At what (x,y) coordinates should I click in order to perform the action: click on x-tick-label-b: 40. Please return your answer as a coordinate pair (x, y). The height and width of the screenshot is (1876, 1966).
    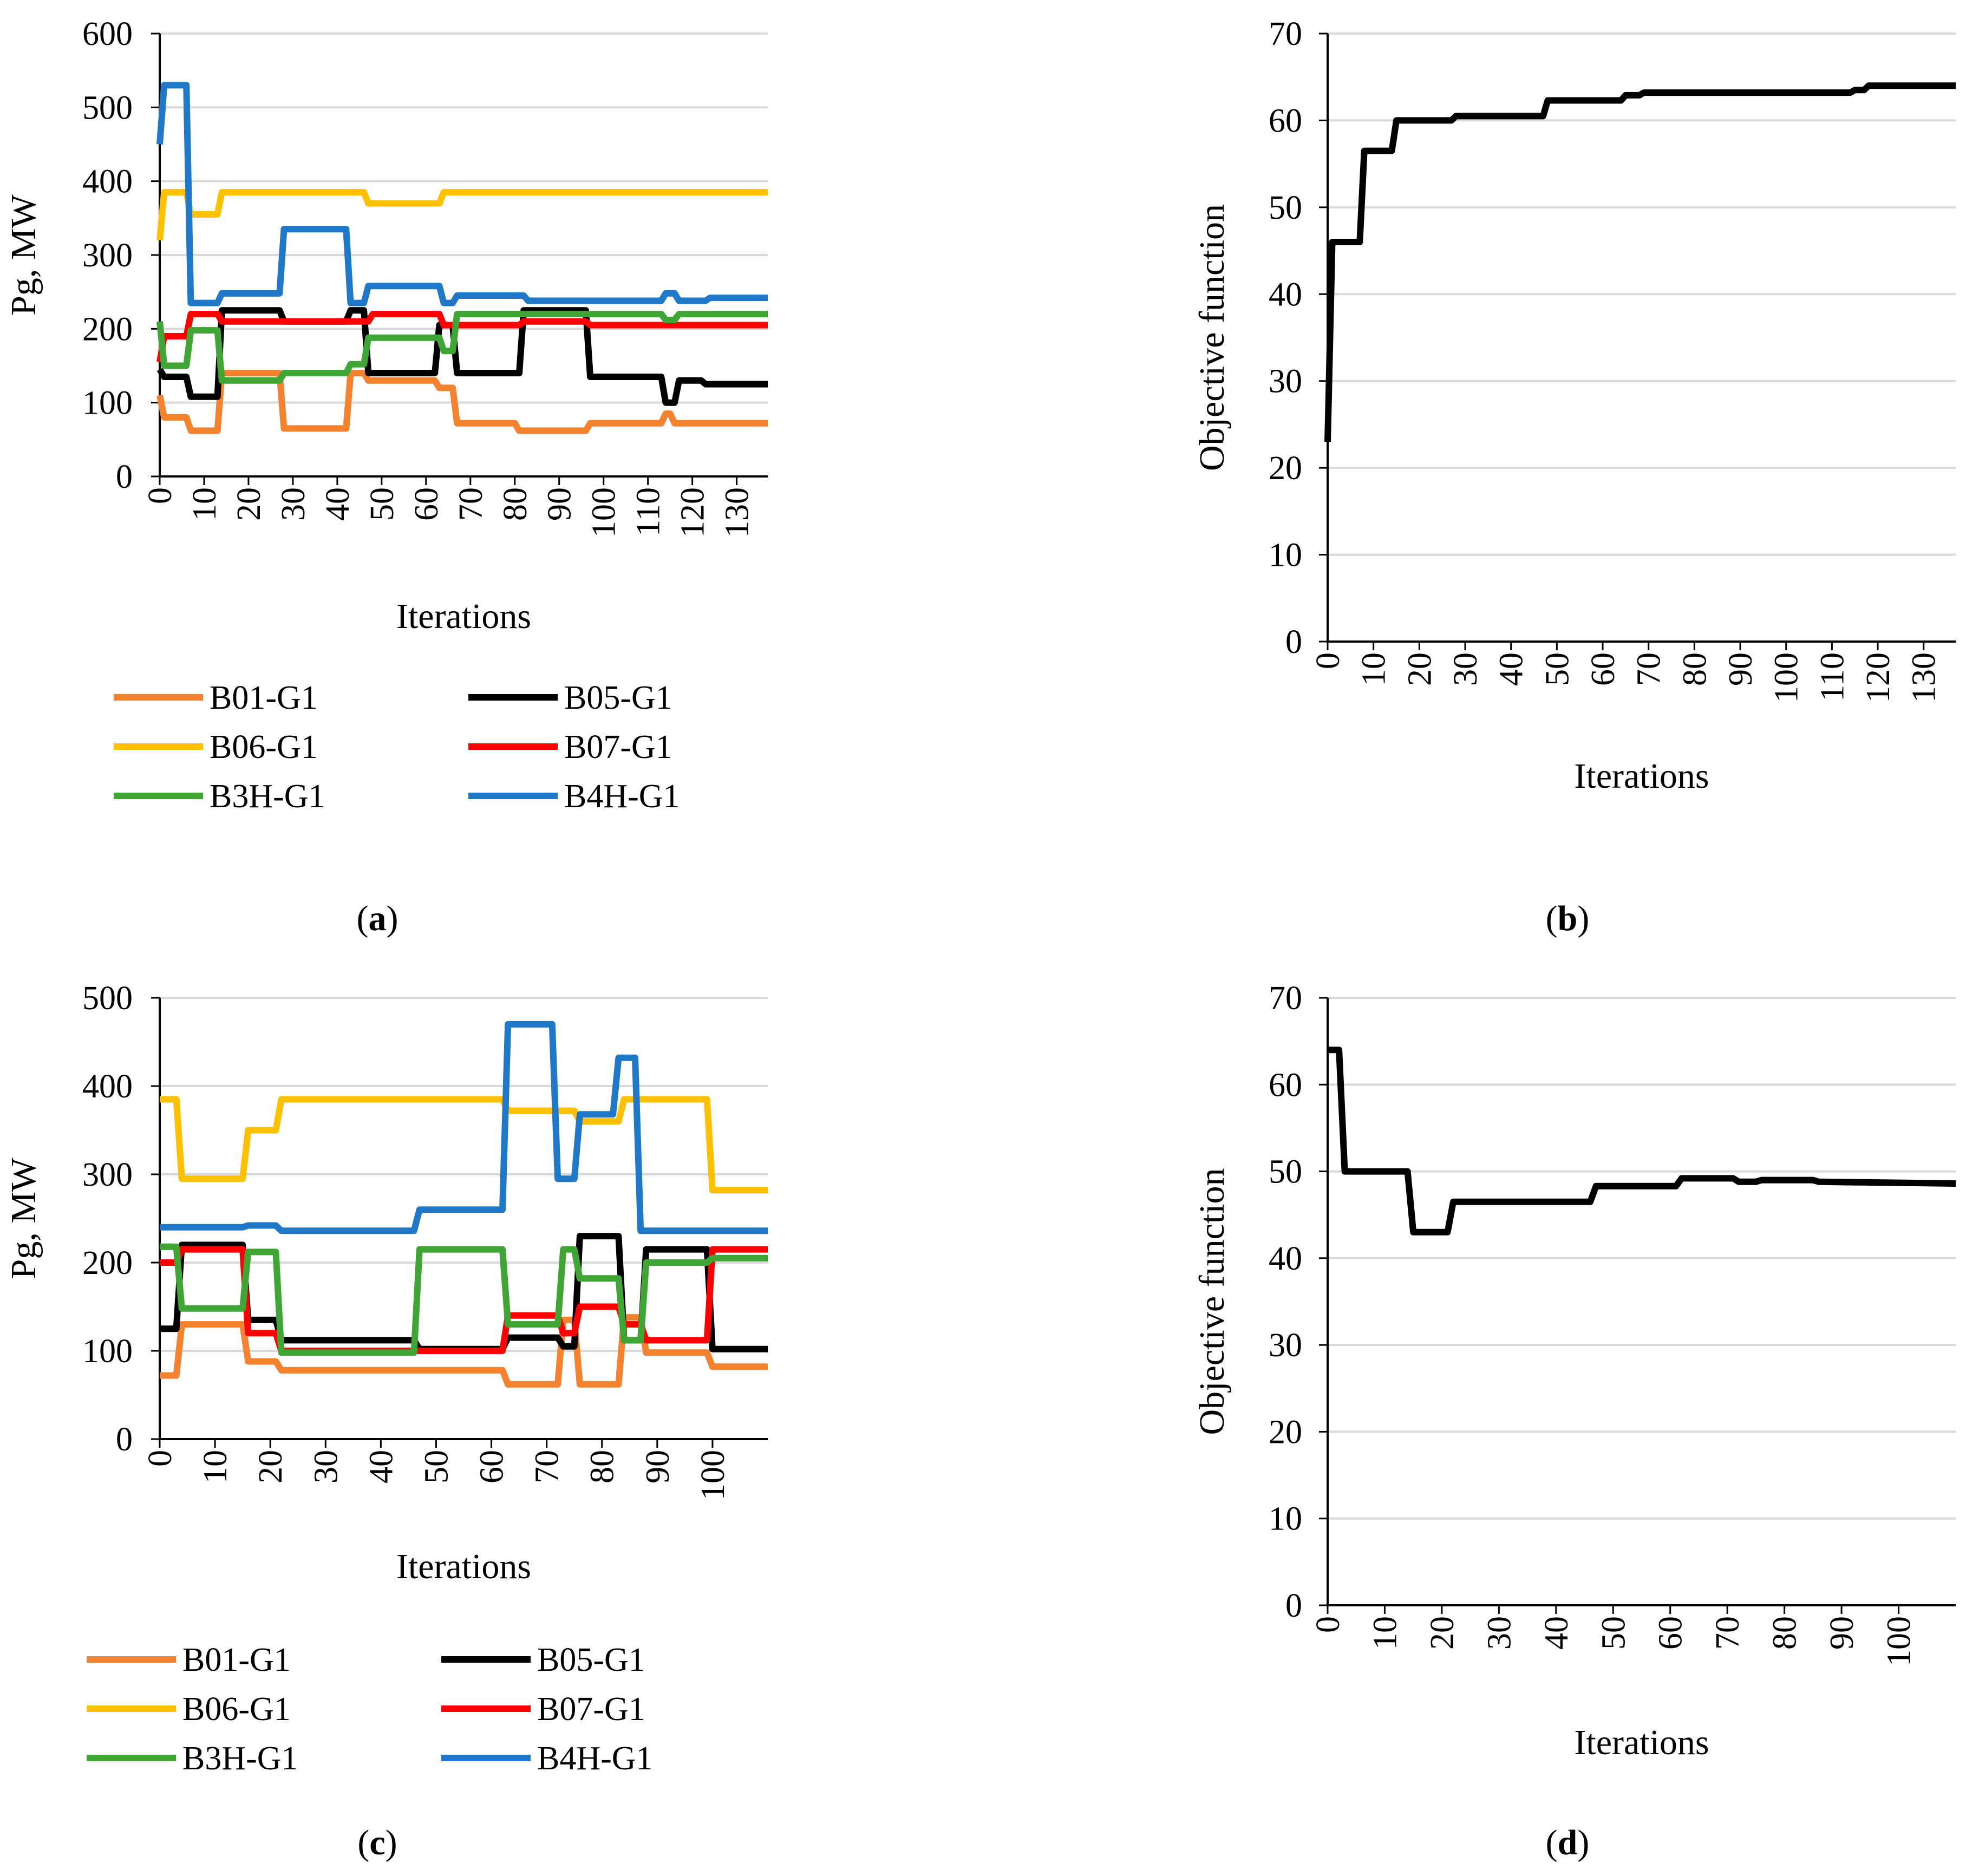
    Looking at the image, I should click on (1511, 669).